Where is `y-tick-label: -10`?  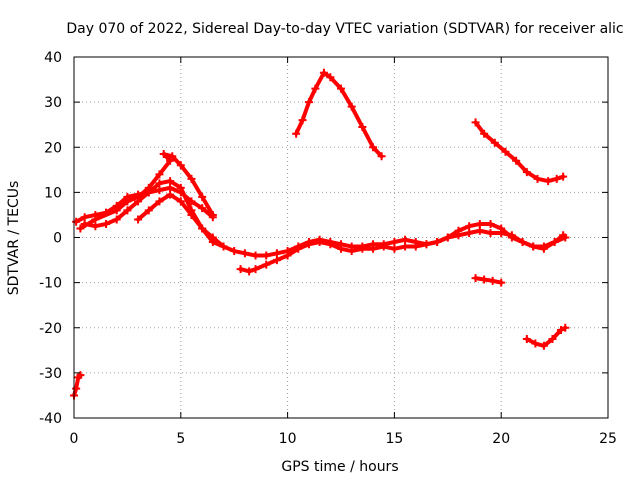 y-tick-label: -10 is located at coordinates (50, 284).